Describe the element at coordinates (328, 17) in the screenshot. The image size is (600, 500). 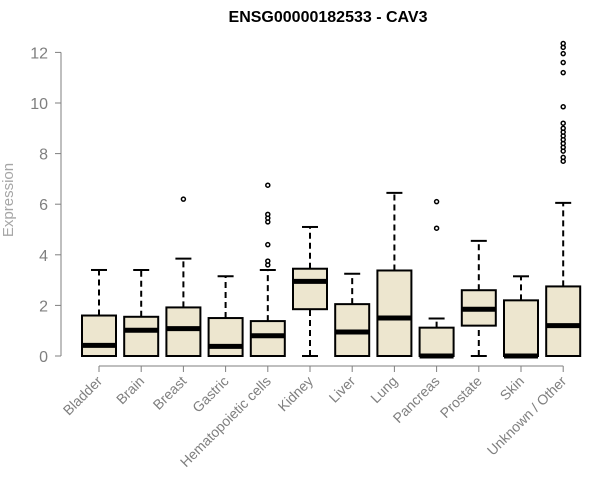
I see `chart-title: ENSG00000182533 - CAV3` at that location.